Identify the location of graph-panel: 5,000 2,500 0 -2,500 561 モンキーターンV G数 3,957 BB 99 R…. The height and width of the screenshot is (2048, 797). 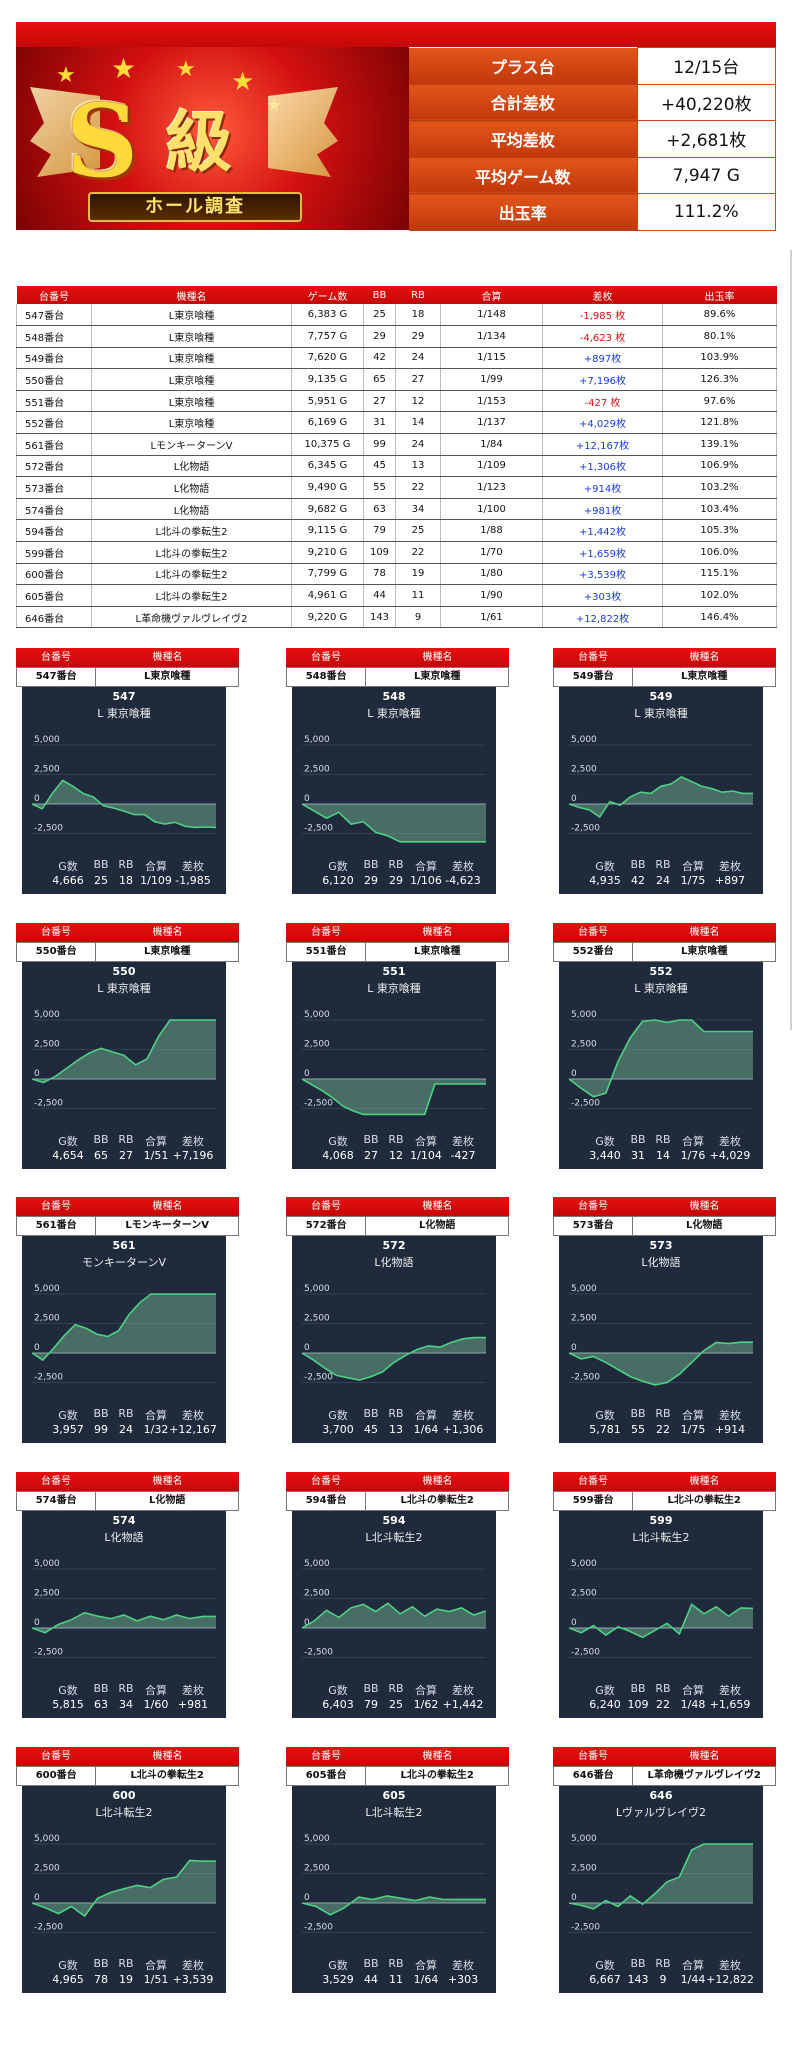
(124, 1339).